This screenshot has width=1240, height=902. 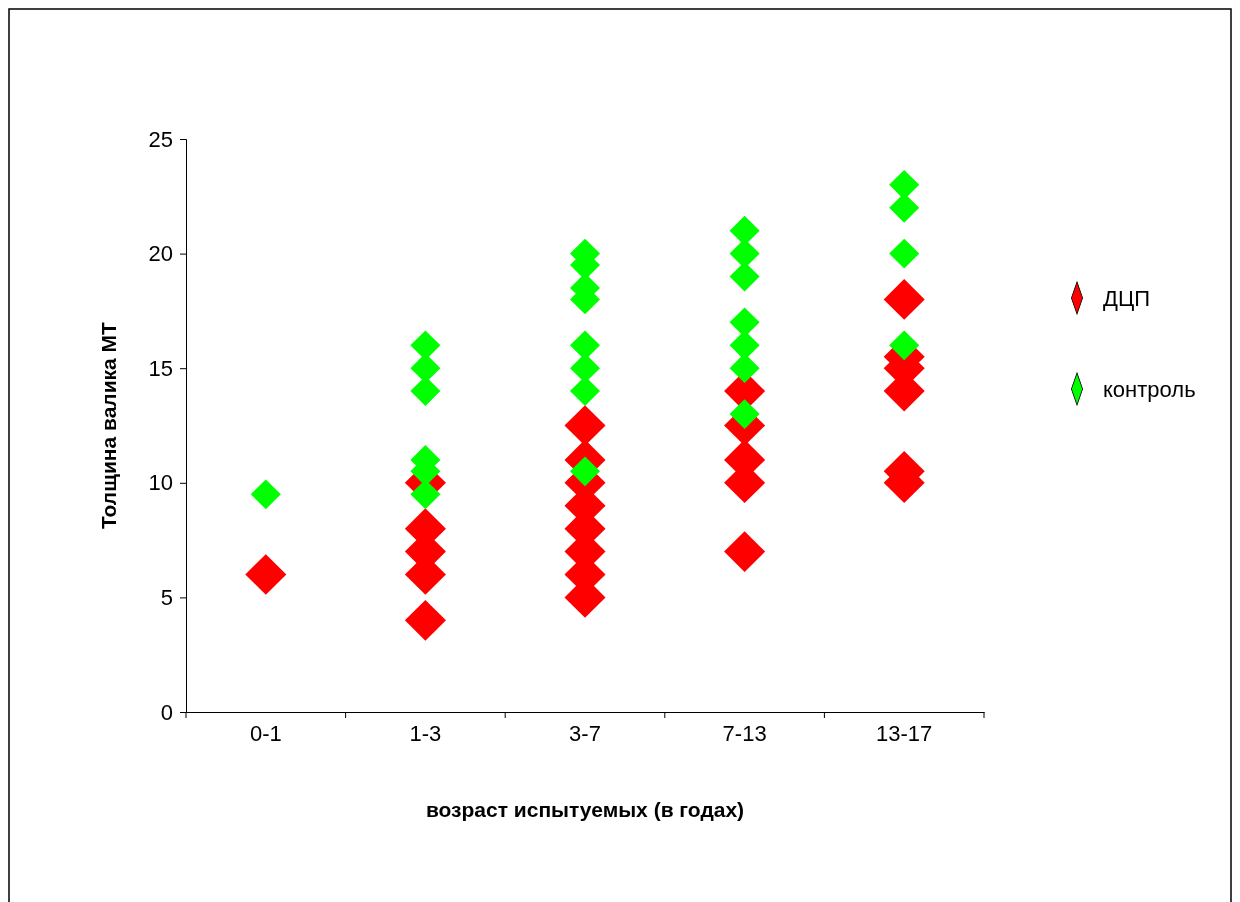 What do you see at coordinates (265, 733) in the screenshot?
I see `x-tick-label: 0-1` at bounding box center [265, 733].